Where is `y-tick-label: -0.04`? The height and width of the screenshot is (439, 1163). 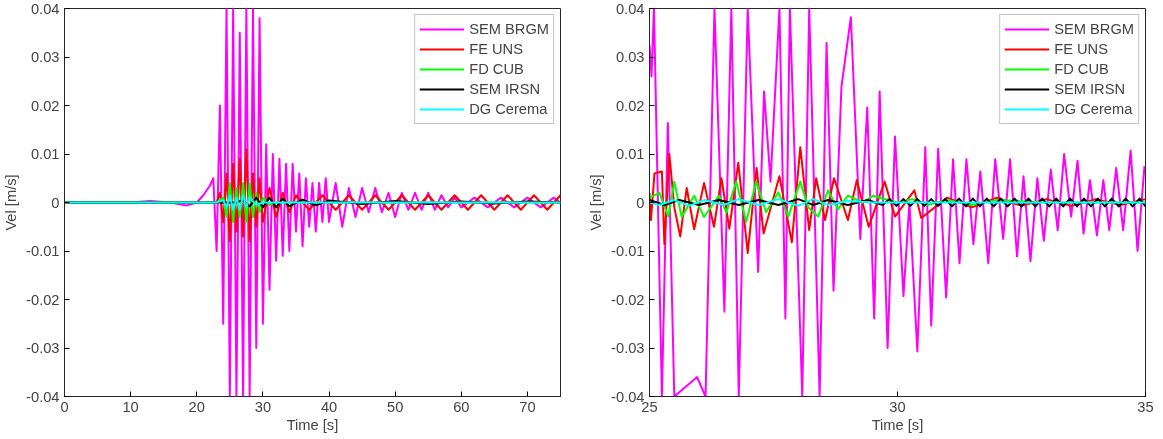 y-tick-label: -0.04 is located at coordinates (43, 396).